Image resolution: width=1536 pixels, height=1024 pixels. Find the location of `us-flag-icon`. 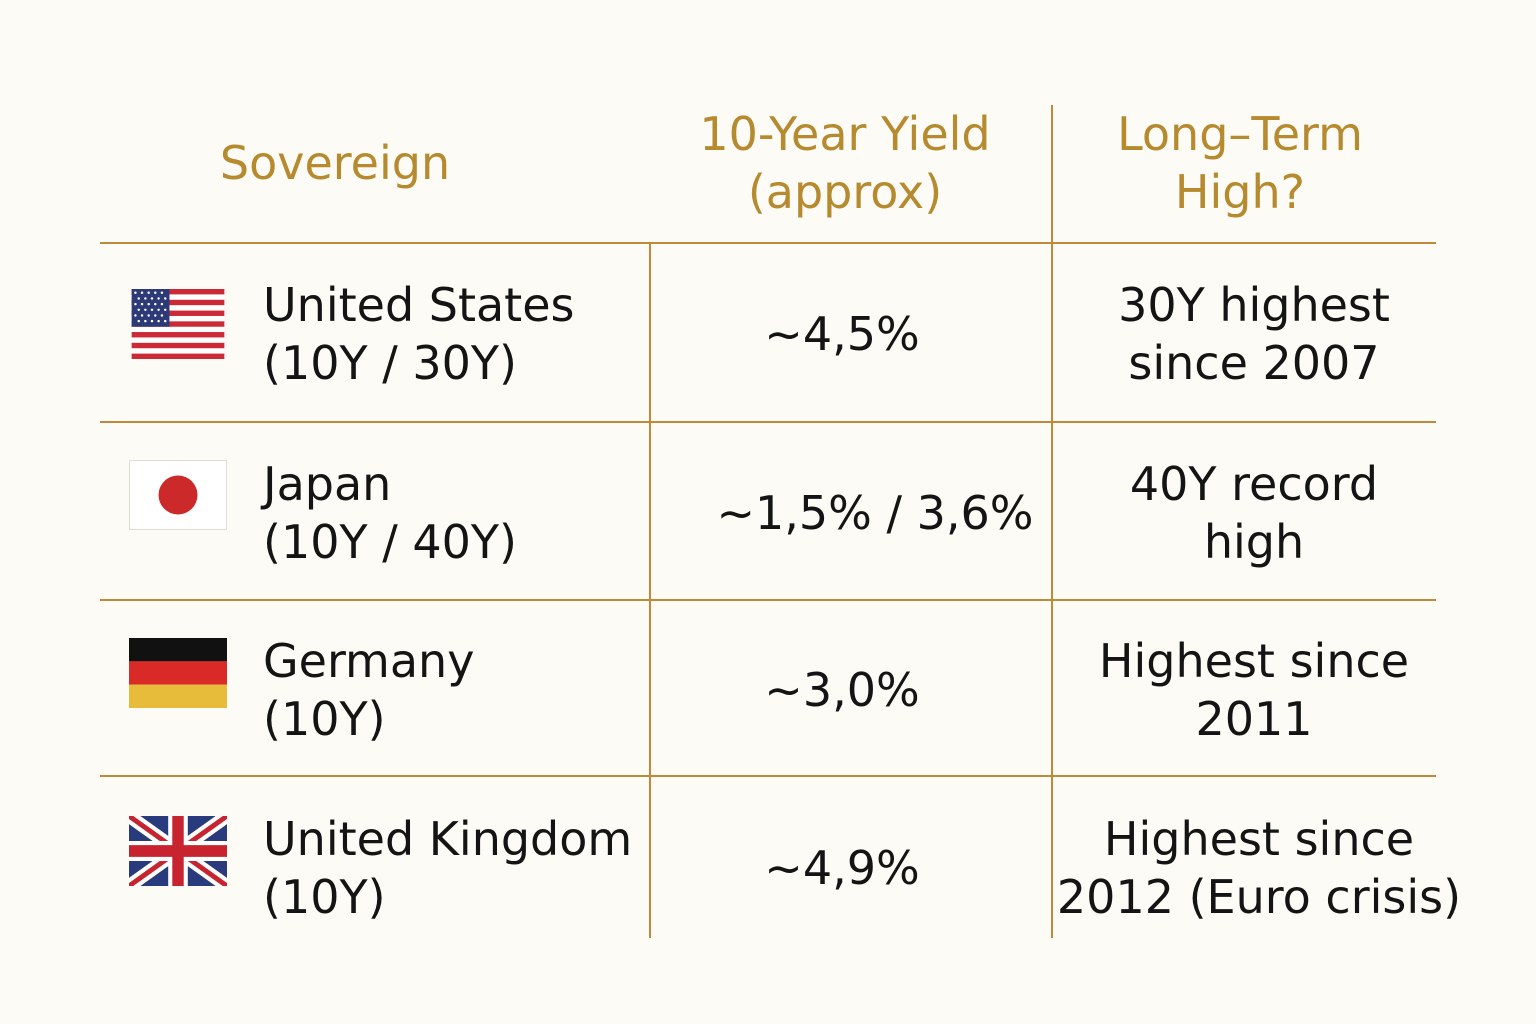

us-flag-icon is located at coordinates (178, 324).